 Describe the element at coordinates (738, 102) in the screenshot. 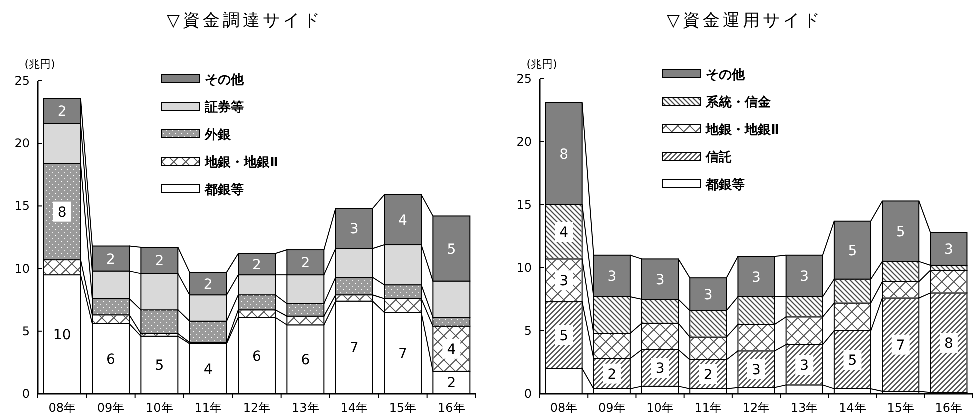

I see `legend-label: 系統・信金` at that location.